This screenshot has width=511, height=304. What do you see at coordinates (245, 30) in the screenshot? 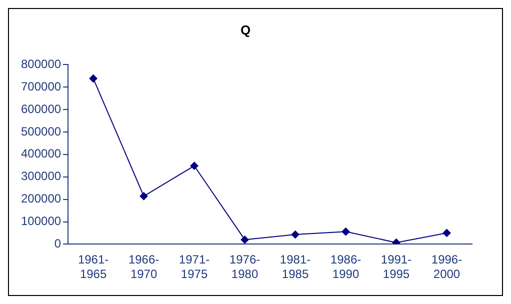
I see `chart-title: Q` at bounding box center [245, 30].